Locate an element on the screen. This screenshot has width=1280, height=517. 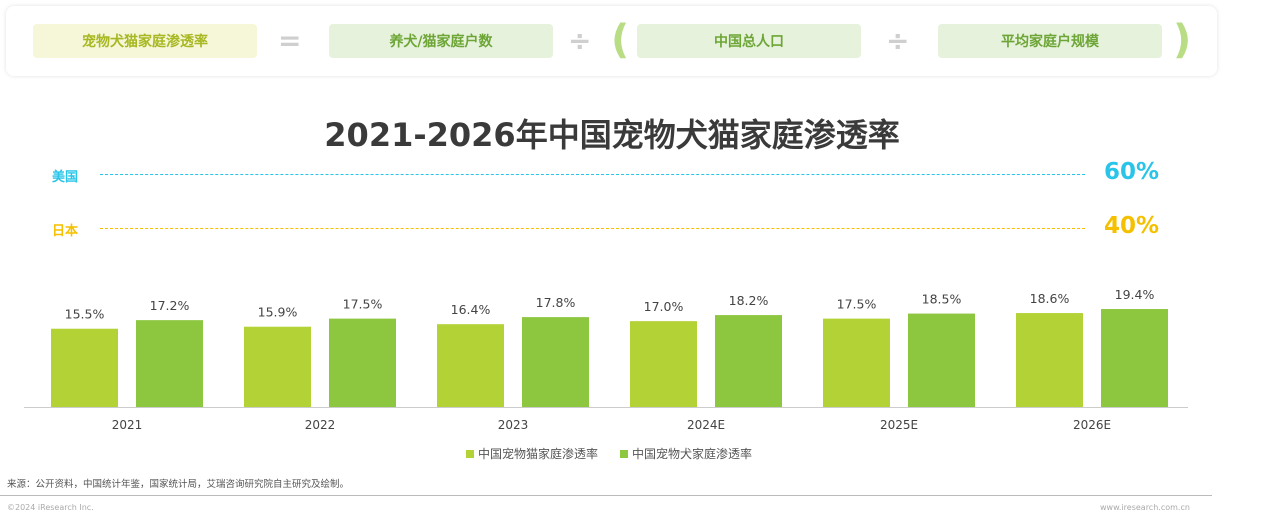
data-label-cat-2025E: 17.5% is located at coordinates (857, 304).